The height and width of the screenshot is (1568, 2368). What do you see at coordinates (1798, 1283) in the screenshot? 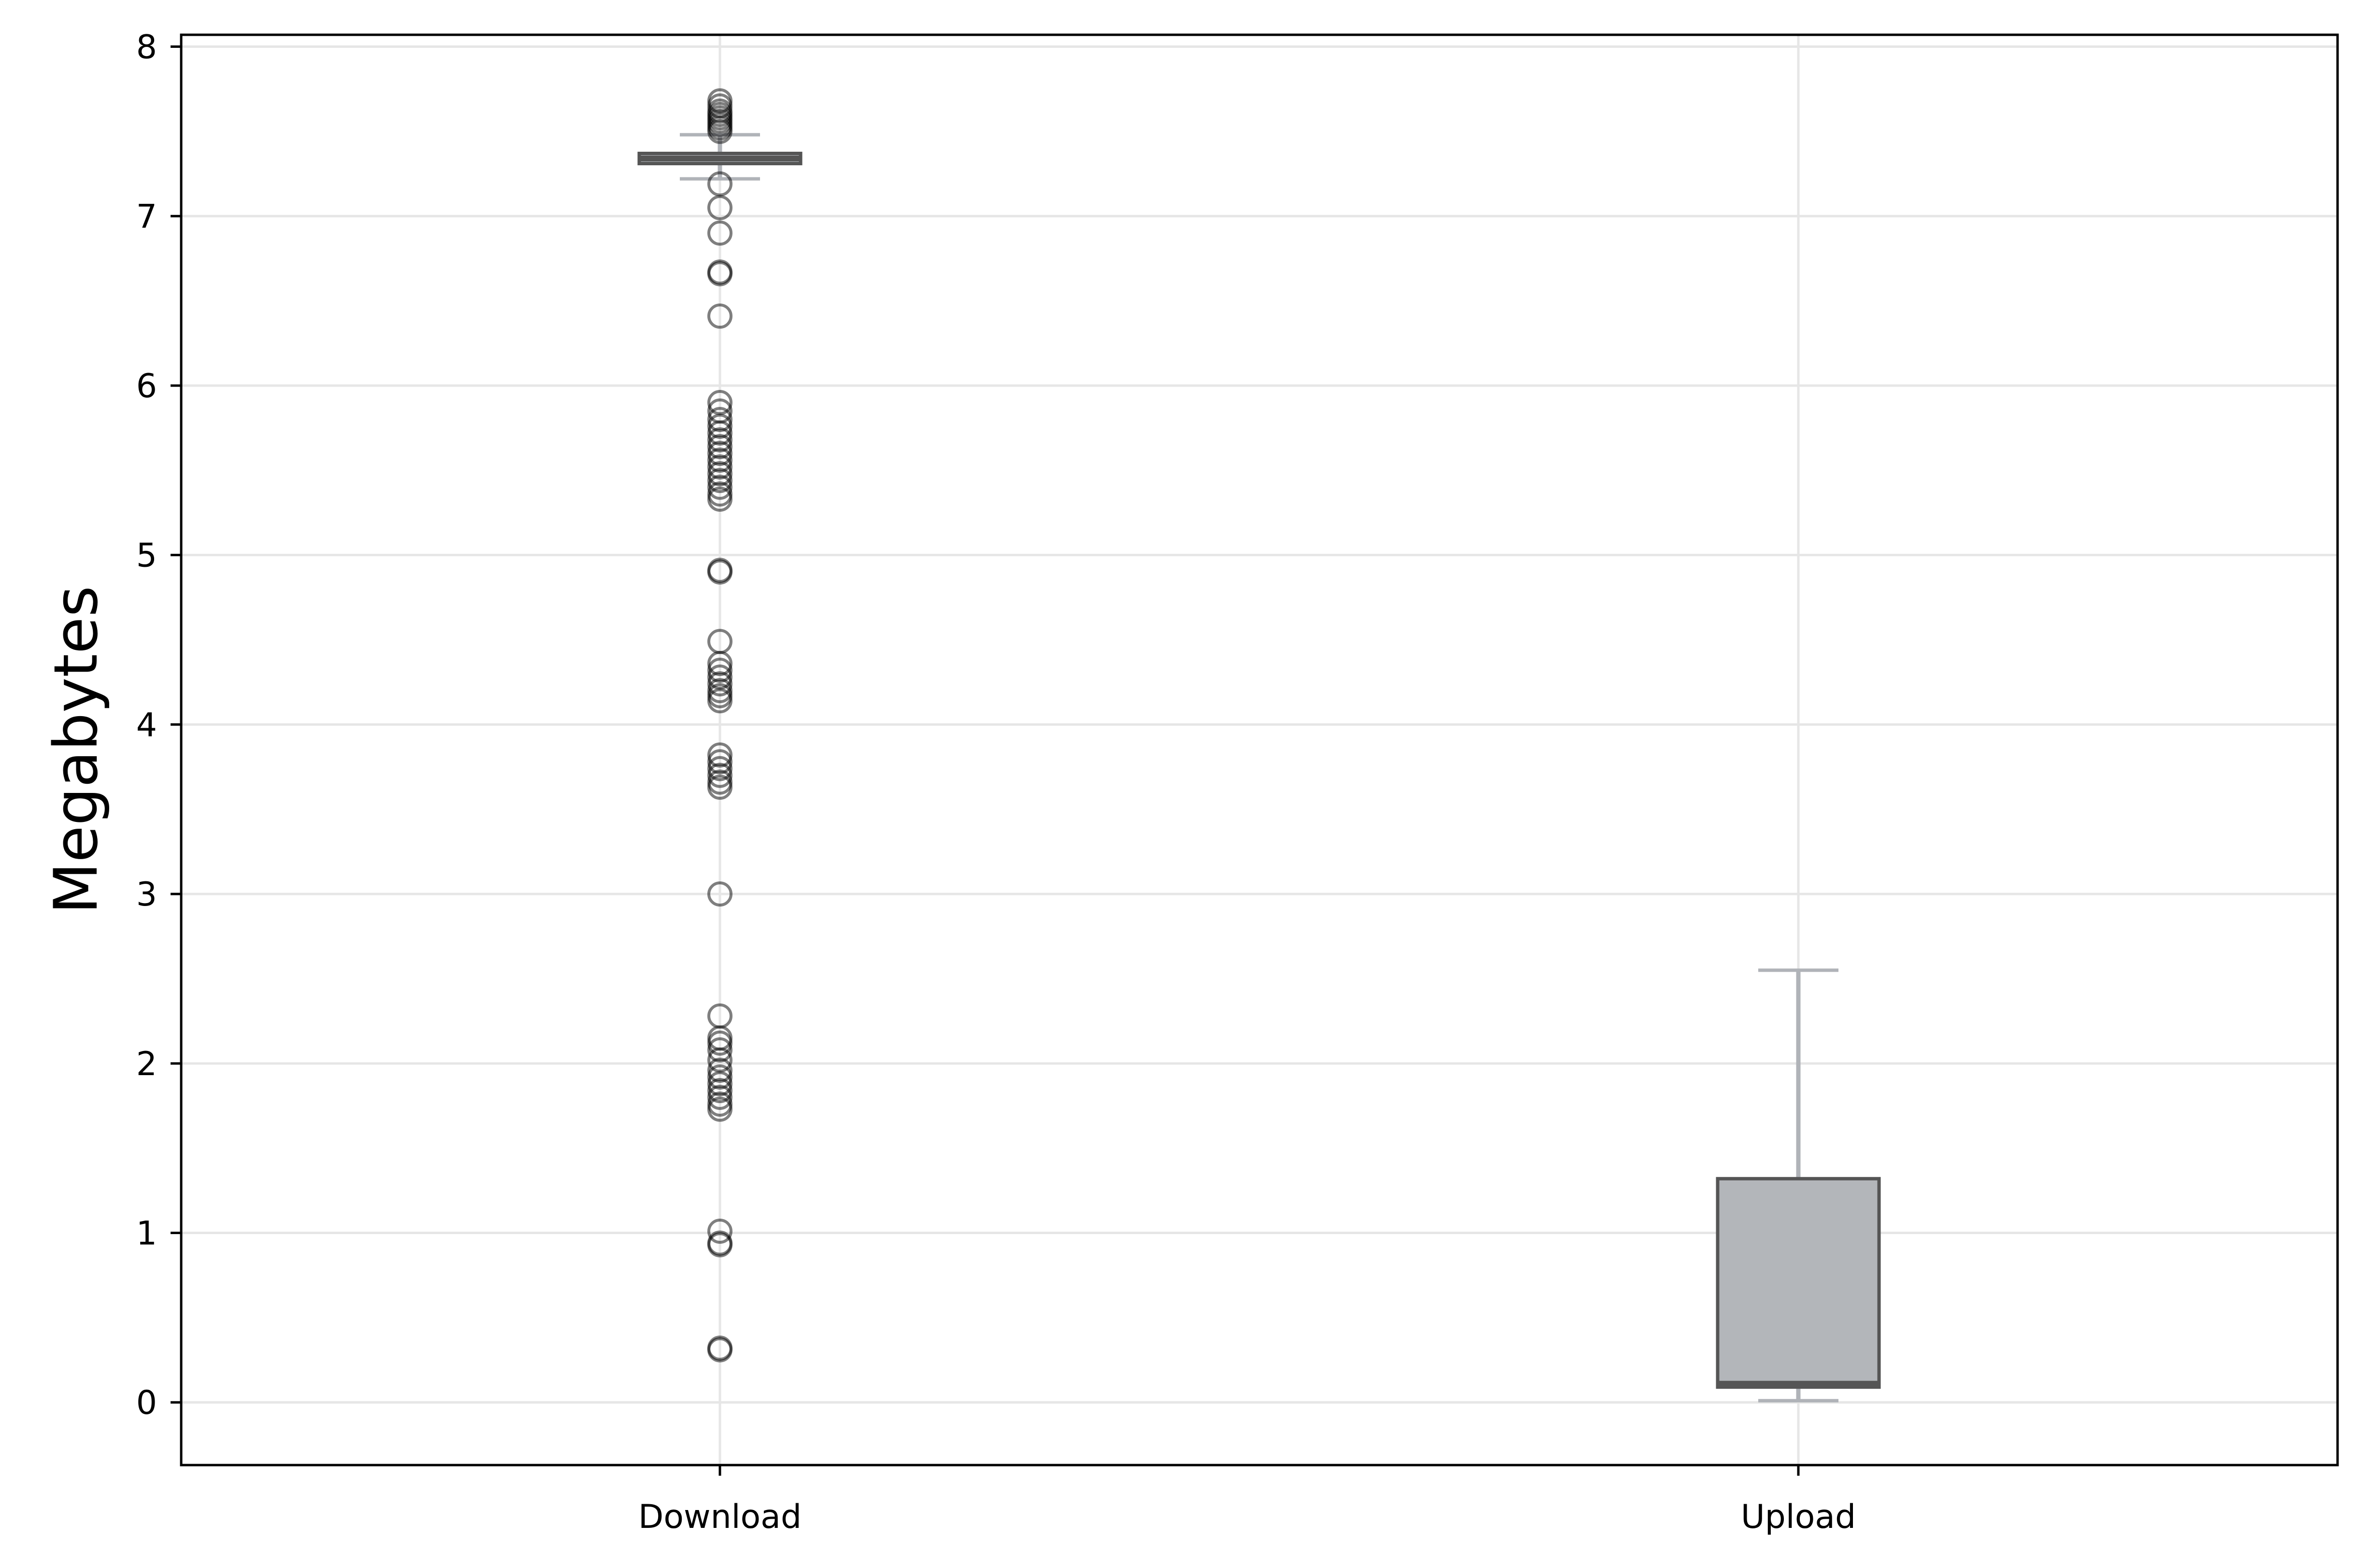
I see `box-iqr` at bounding box center [1798, 1283].